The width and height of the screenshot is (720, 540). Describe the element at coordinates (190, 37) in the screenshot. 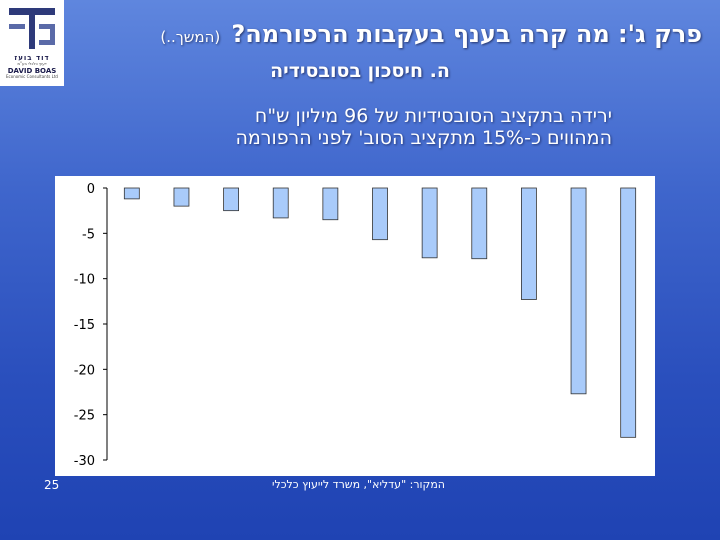

I see `title-continued: (המשך..)` at that location.